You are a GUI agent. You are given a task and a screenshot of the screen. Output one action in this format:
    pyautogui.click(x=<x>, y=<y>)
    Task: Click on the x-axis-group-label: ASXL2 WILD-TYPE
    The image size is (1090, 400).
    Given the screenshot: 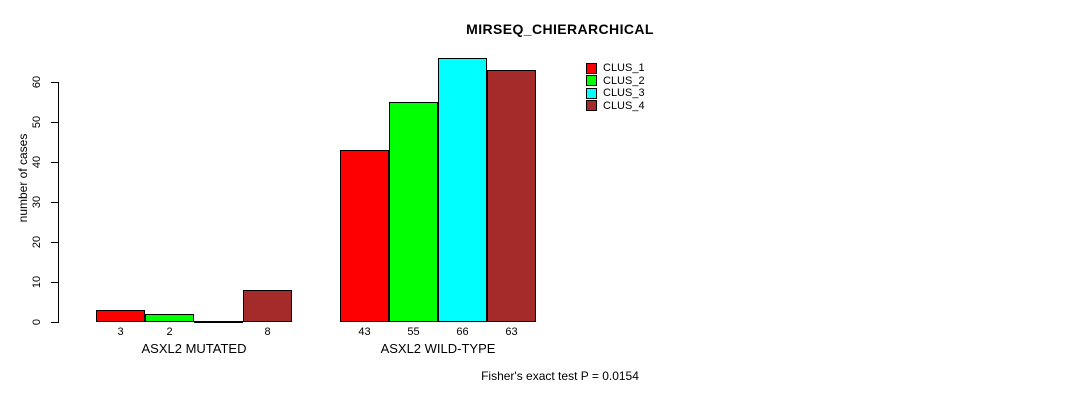 What is the action you would take?
    pyautogui.click(x=438, y=348)
    